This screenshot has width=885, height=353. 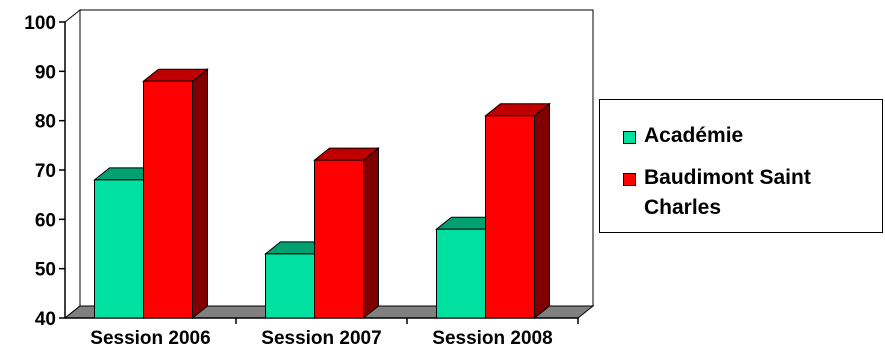 I want to click on bar-baudimont-1-side, so click(x=200, y=193).